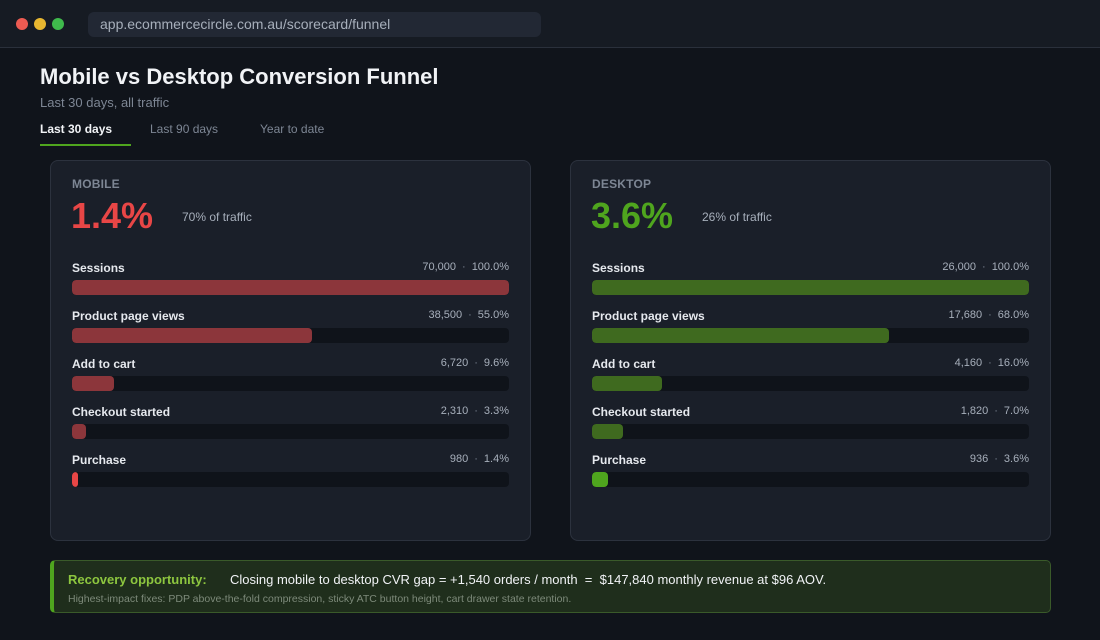 This screenshot has width=1100, height=640. I want to click on step-stats: 4,160 · 16.0%, so click(992, 363).